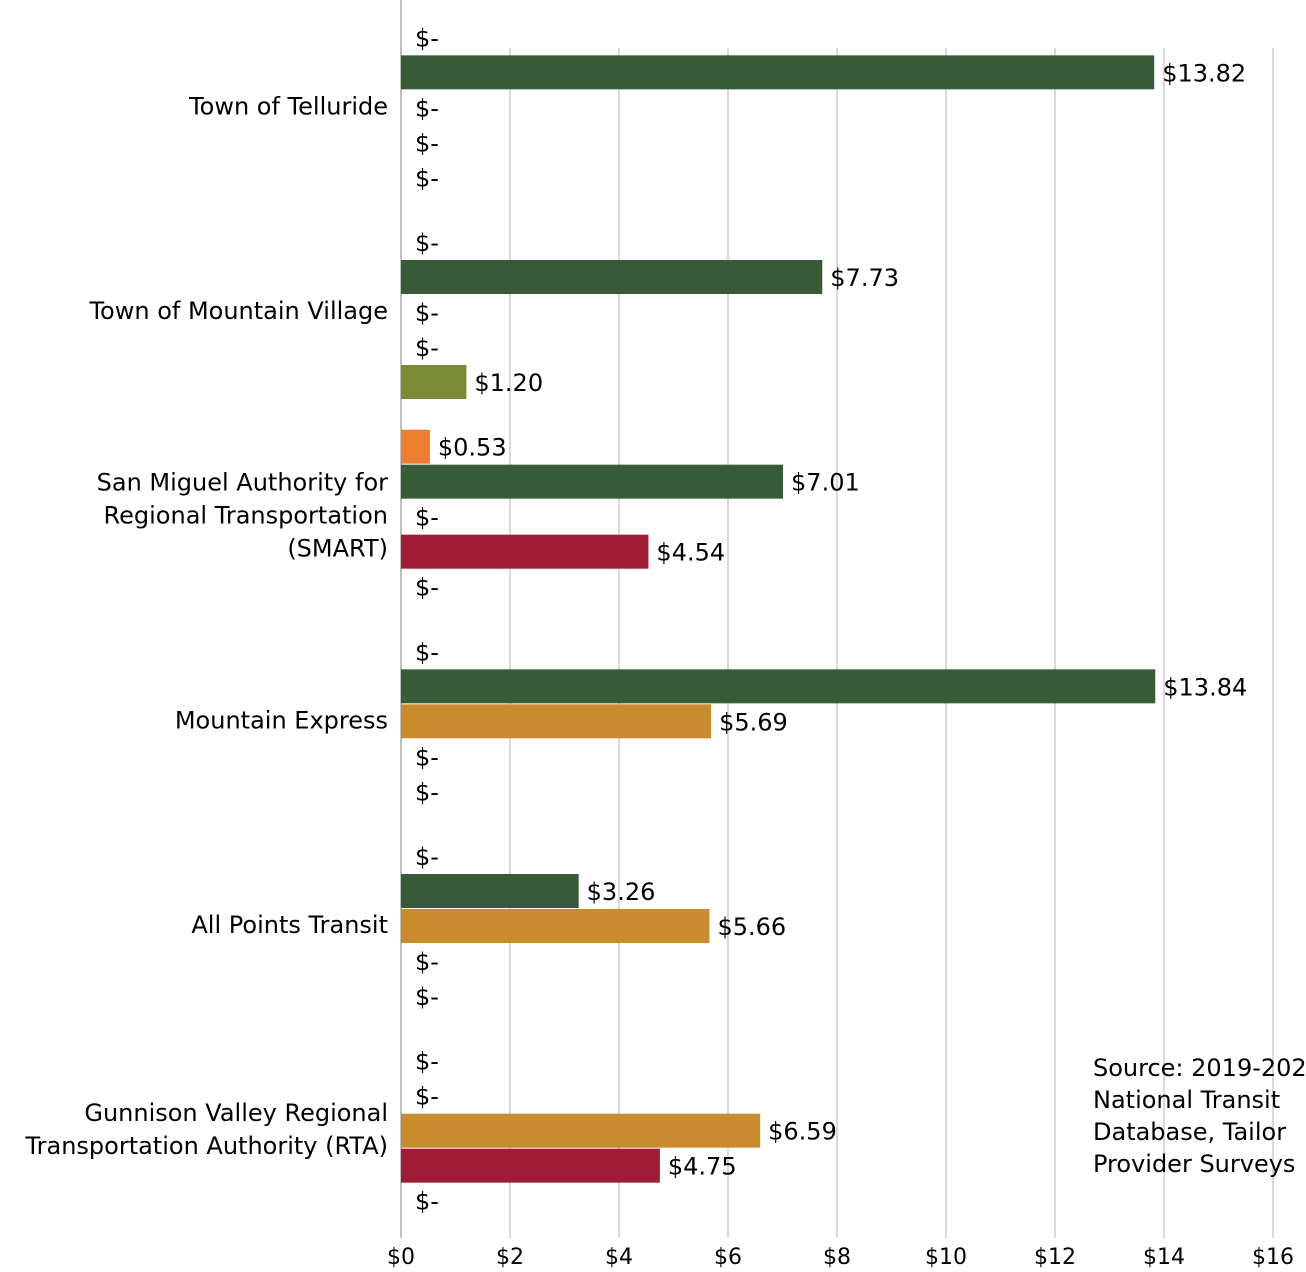 The width and height of the screenshot is (1306, 1272). What do you see at coordinates (702, 1167) in the screenshot?
I see `value-label: $4.75` at bounding box center [702, 1167].